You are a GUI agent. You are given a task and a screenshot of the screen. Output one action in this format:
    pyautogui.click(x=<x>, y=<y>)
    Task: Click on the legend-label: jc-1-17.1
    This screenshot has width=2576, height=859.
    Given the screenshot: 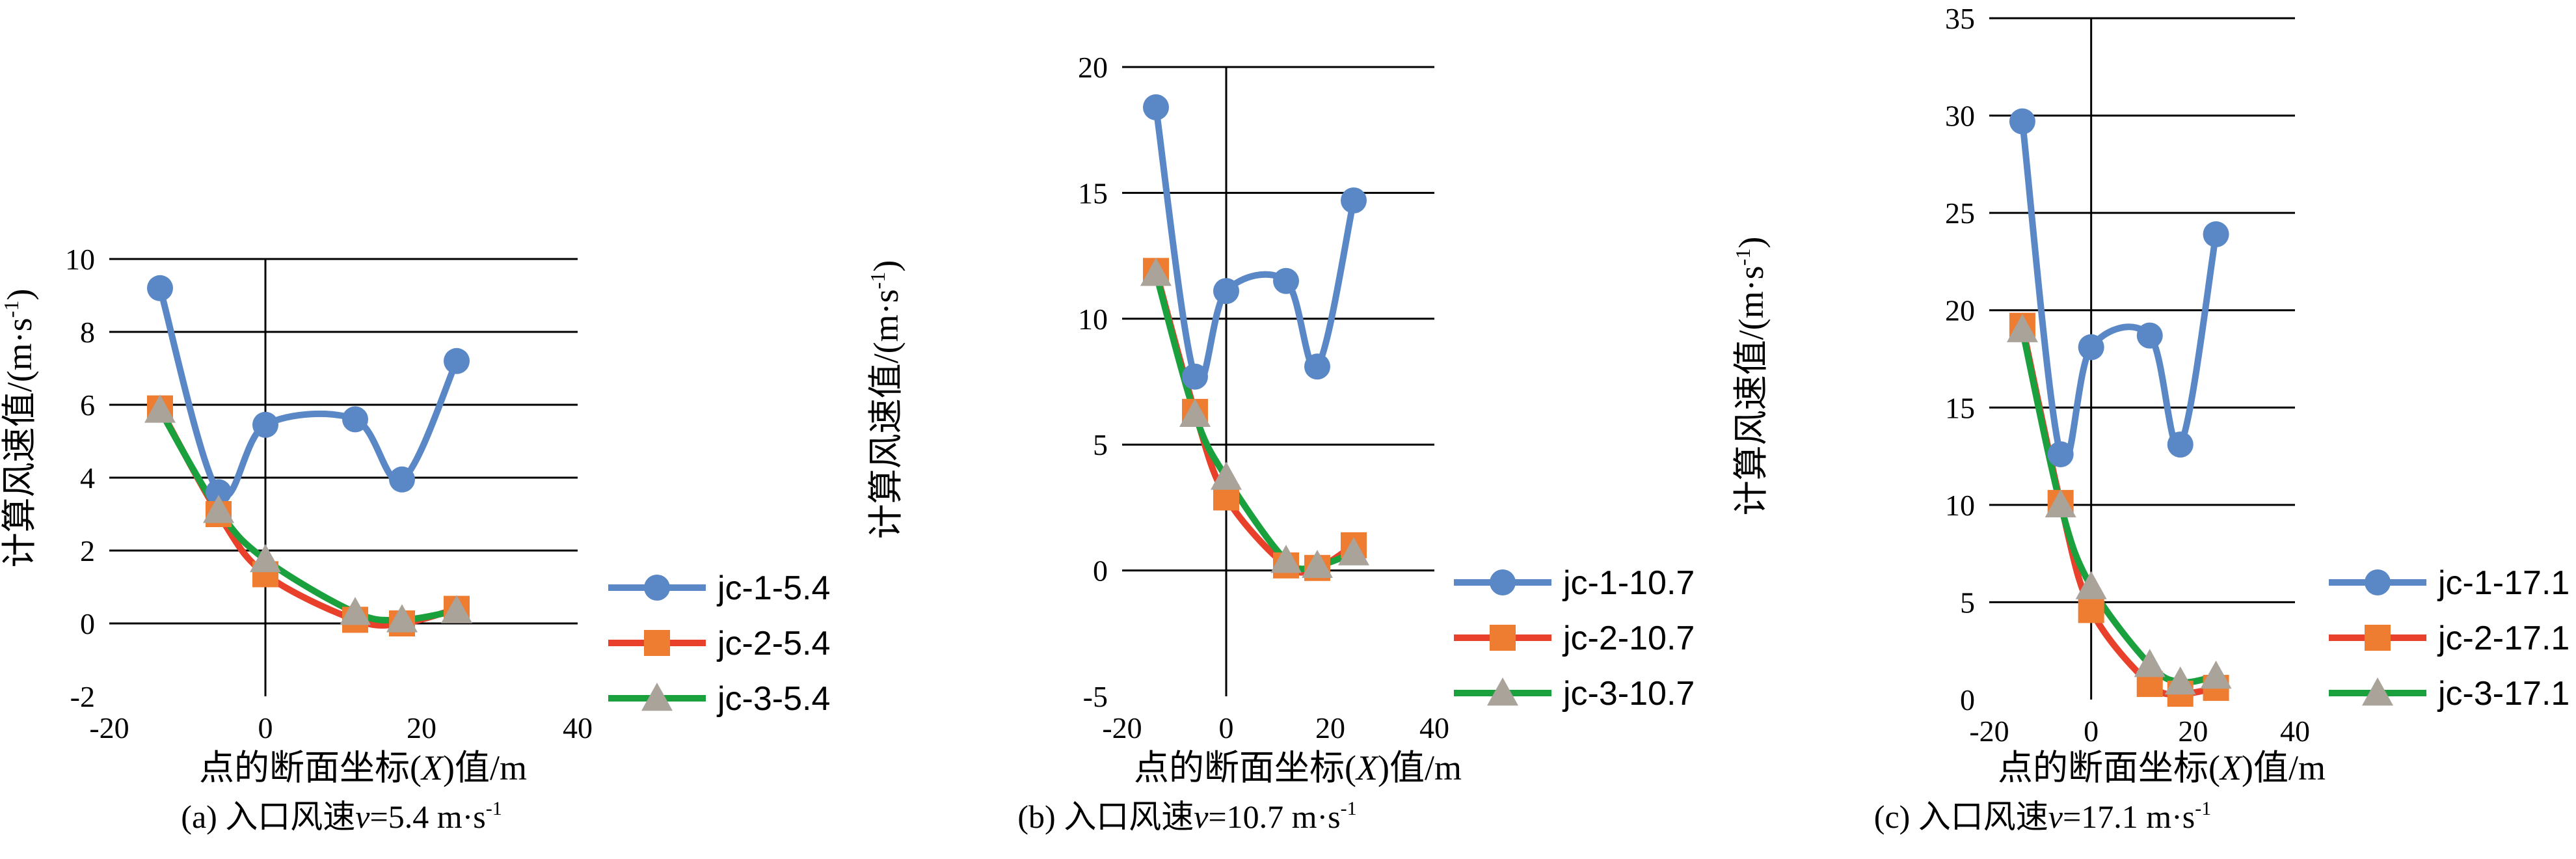 What is the action you would take?
    pyautogui.click(x=2503, y=583)
    